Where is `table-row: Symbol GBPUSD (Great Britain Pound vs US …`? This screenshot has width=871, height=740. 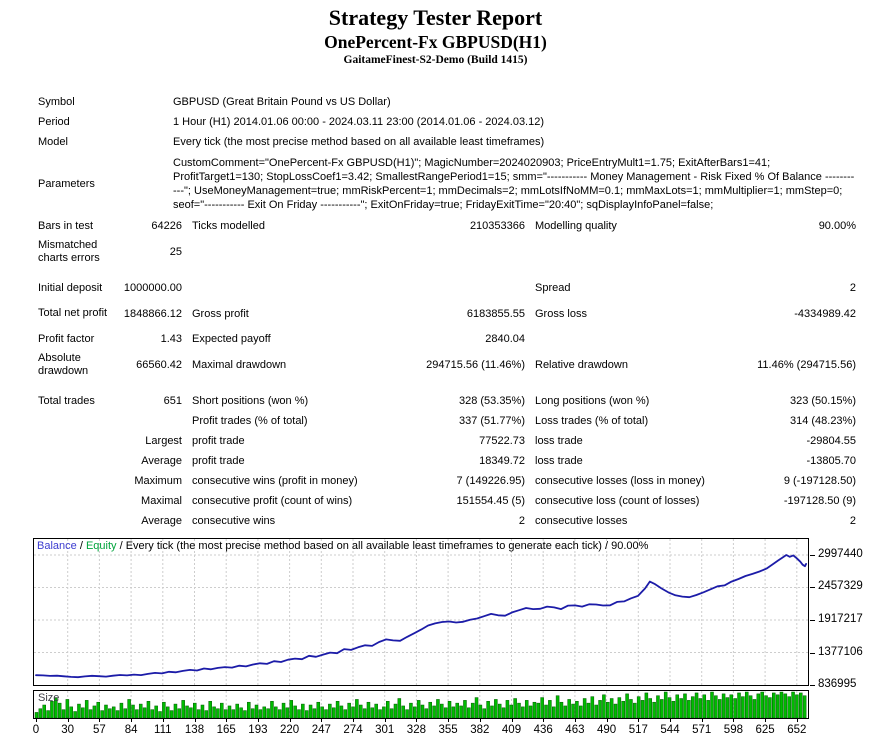 table-row: Symbol GBPUSD (Great Britain Pound vs US … is located at coordinates (447, 102).